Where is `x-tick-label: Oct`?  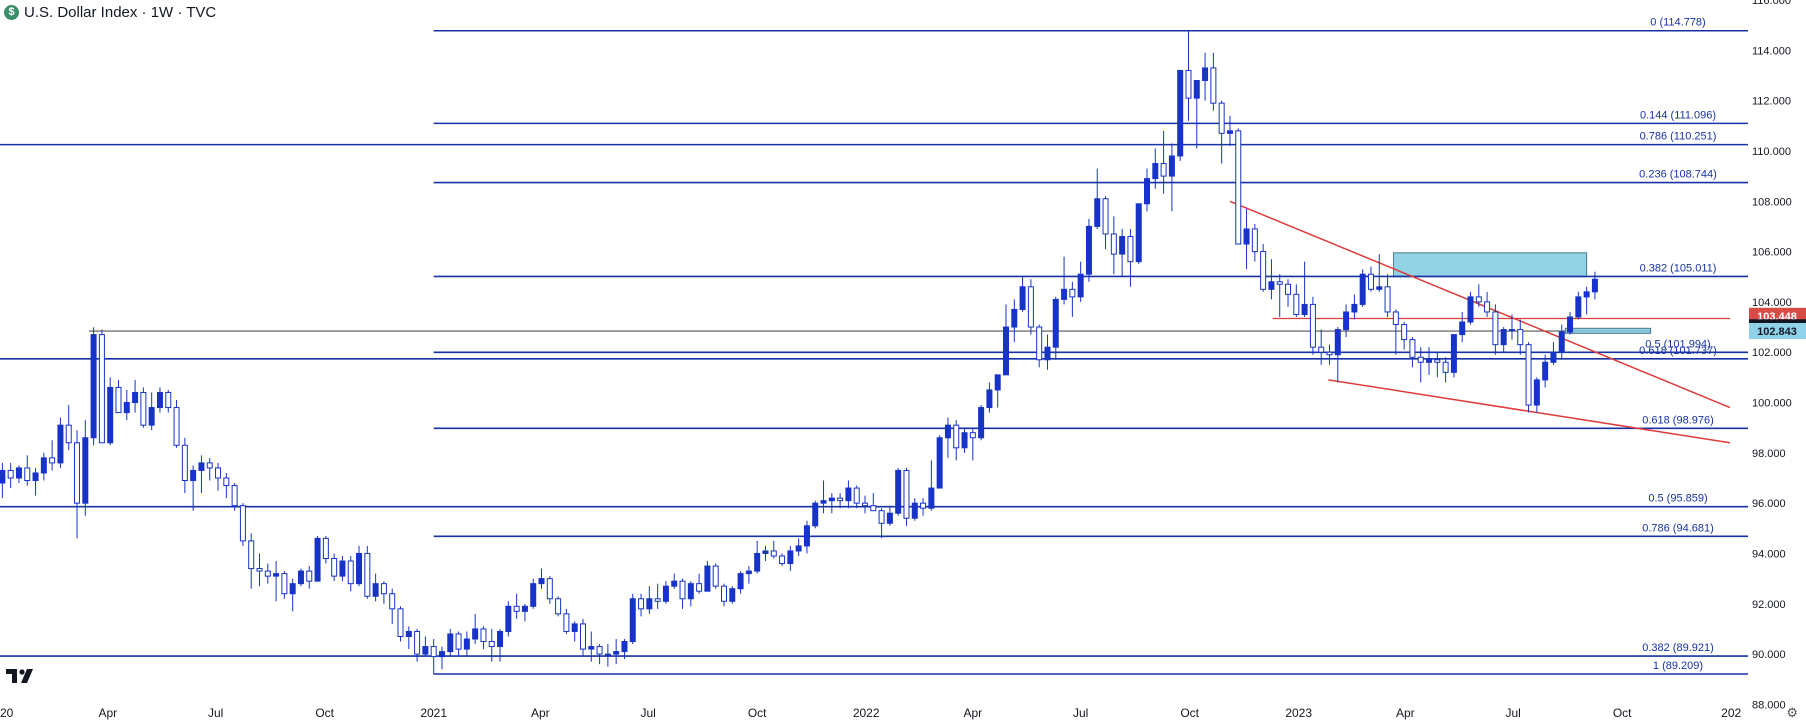 x-tick-label: Oct is located at coordinates (757, 713).